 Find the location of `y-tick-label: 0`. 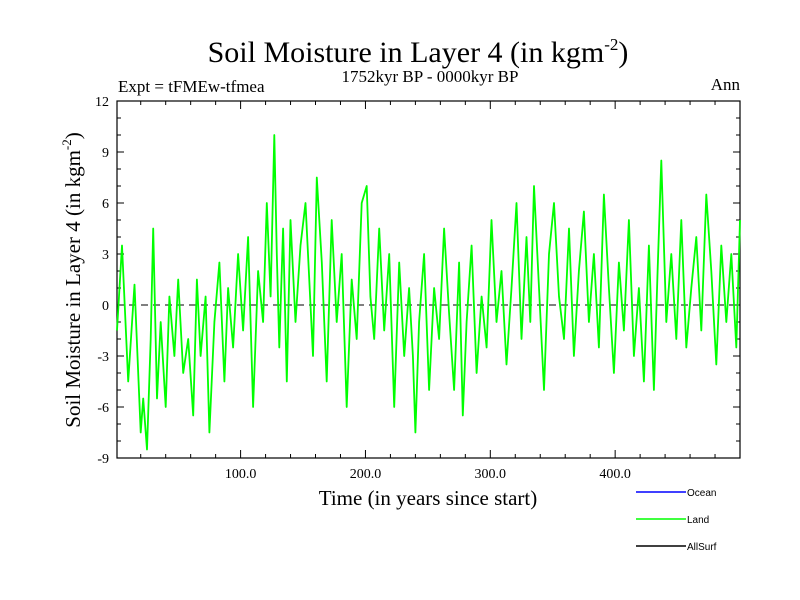

y-tick-label: 0 is located at coordinates (105, 306).